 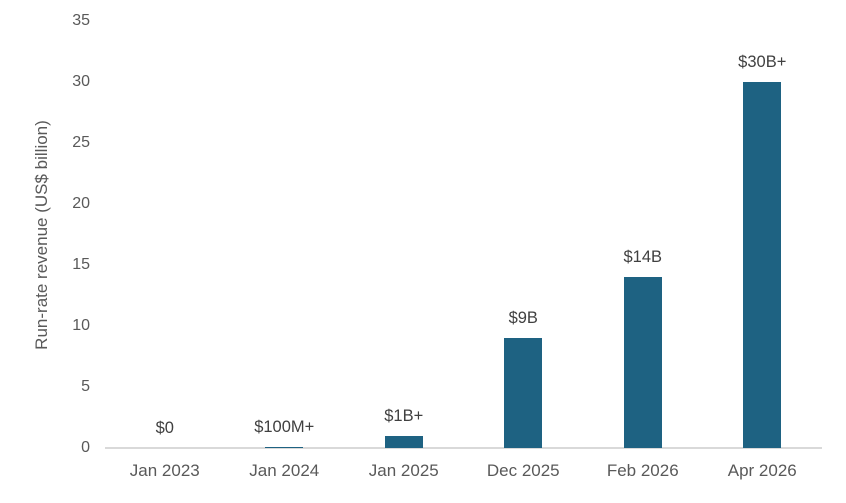 I want to click on data-label: $9B, so click(x=523, y=318).